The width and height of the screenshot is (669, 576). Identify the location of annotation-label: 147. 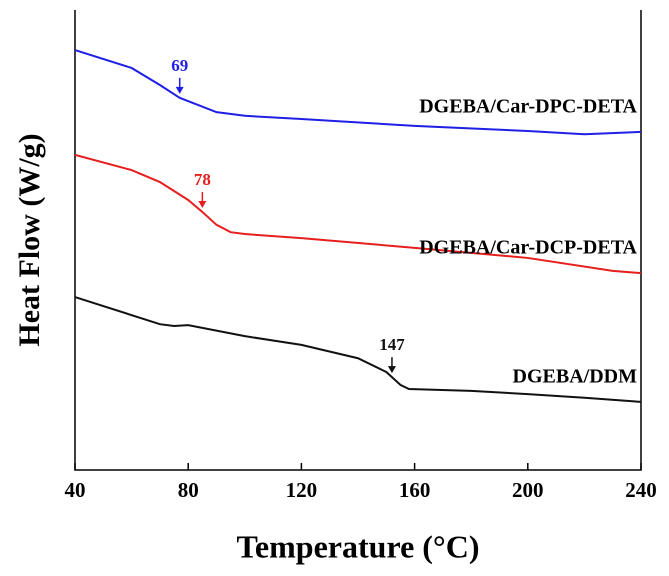
(392, 344).